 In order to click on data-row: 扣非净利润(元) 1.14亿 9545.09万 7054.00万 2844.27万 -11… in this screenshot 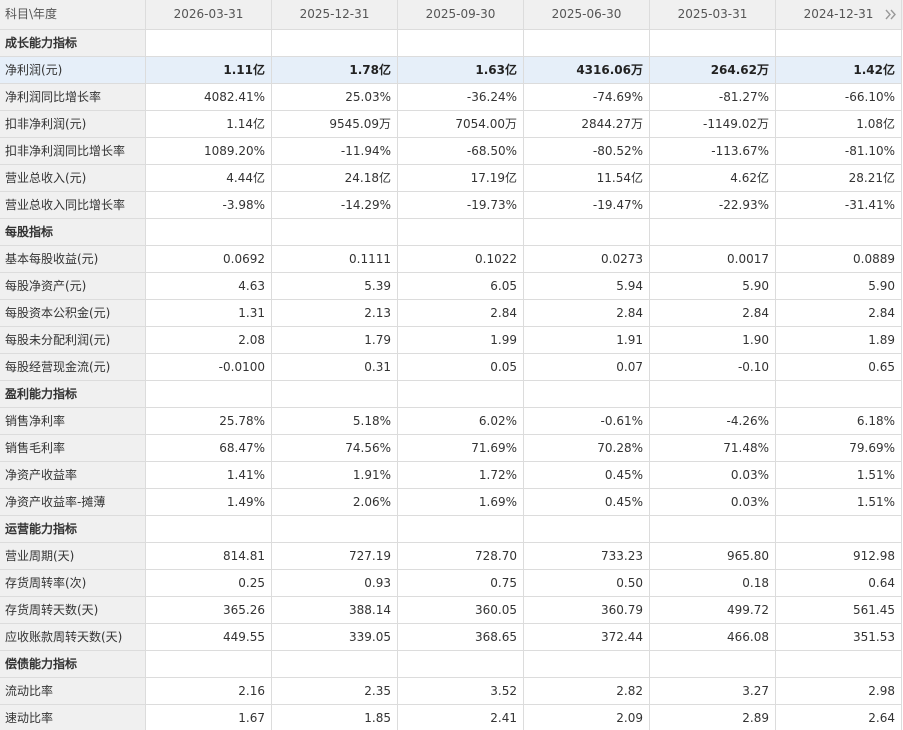, I will do `click(451, 124)`.